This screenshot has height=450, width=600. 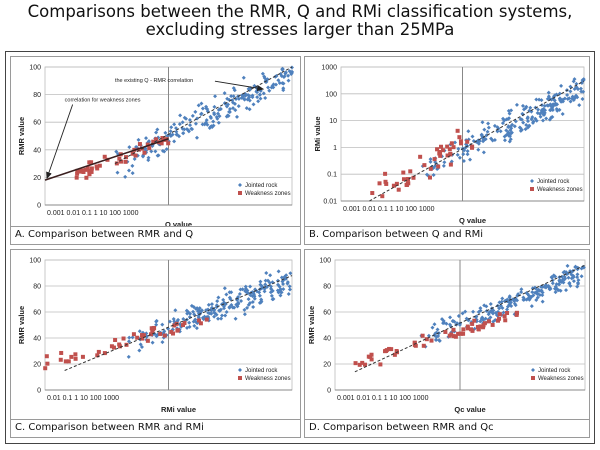 I want to click on y-tick-label: 1, so click(x=335, y=148).